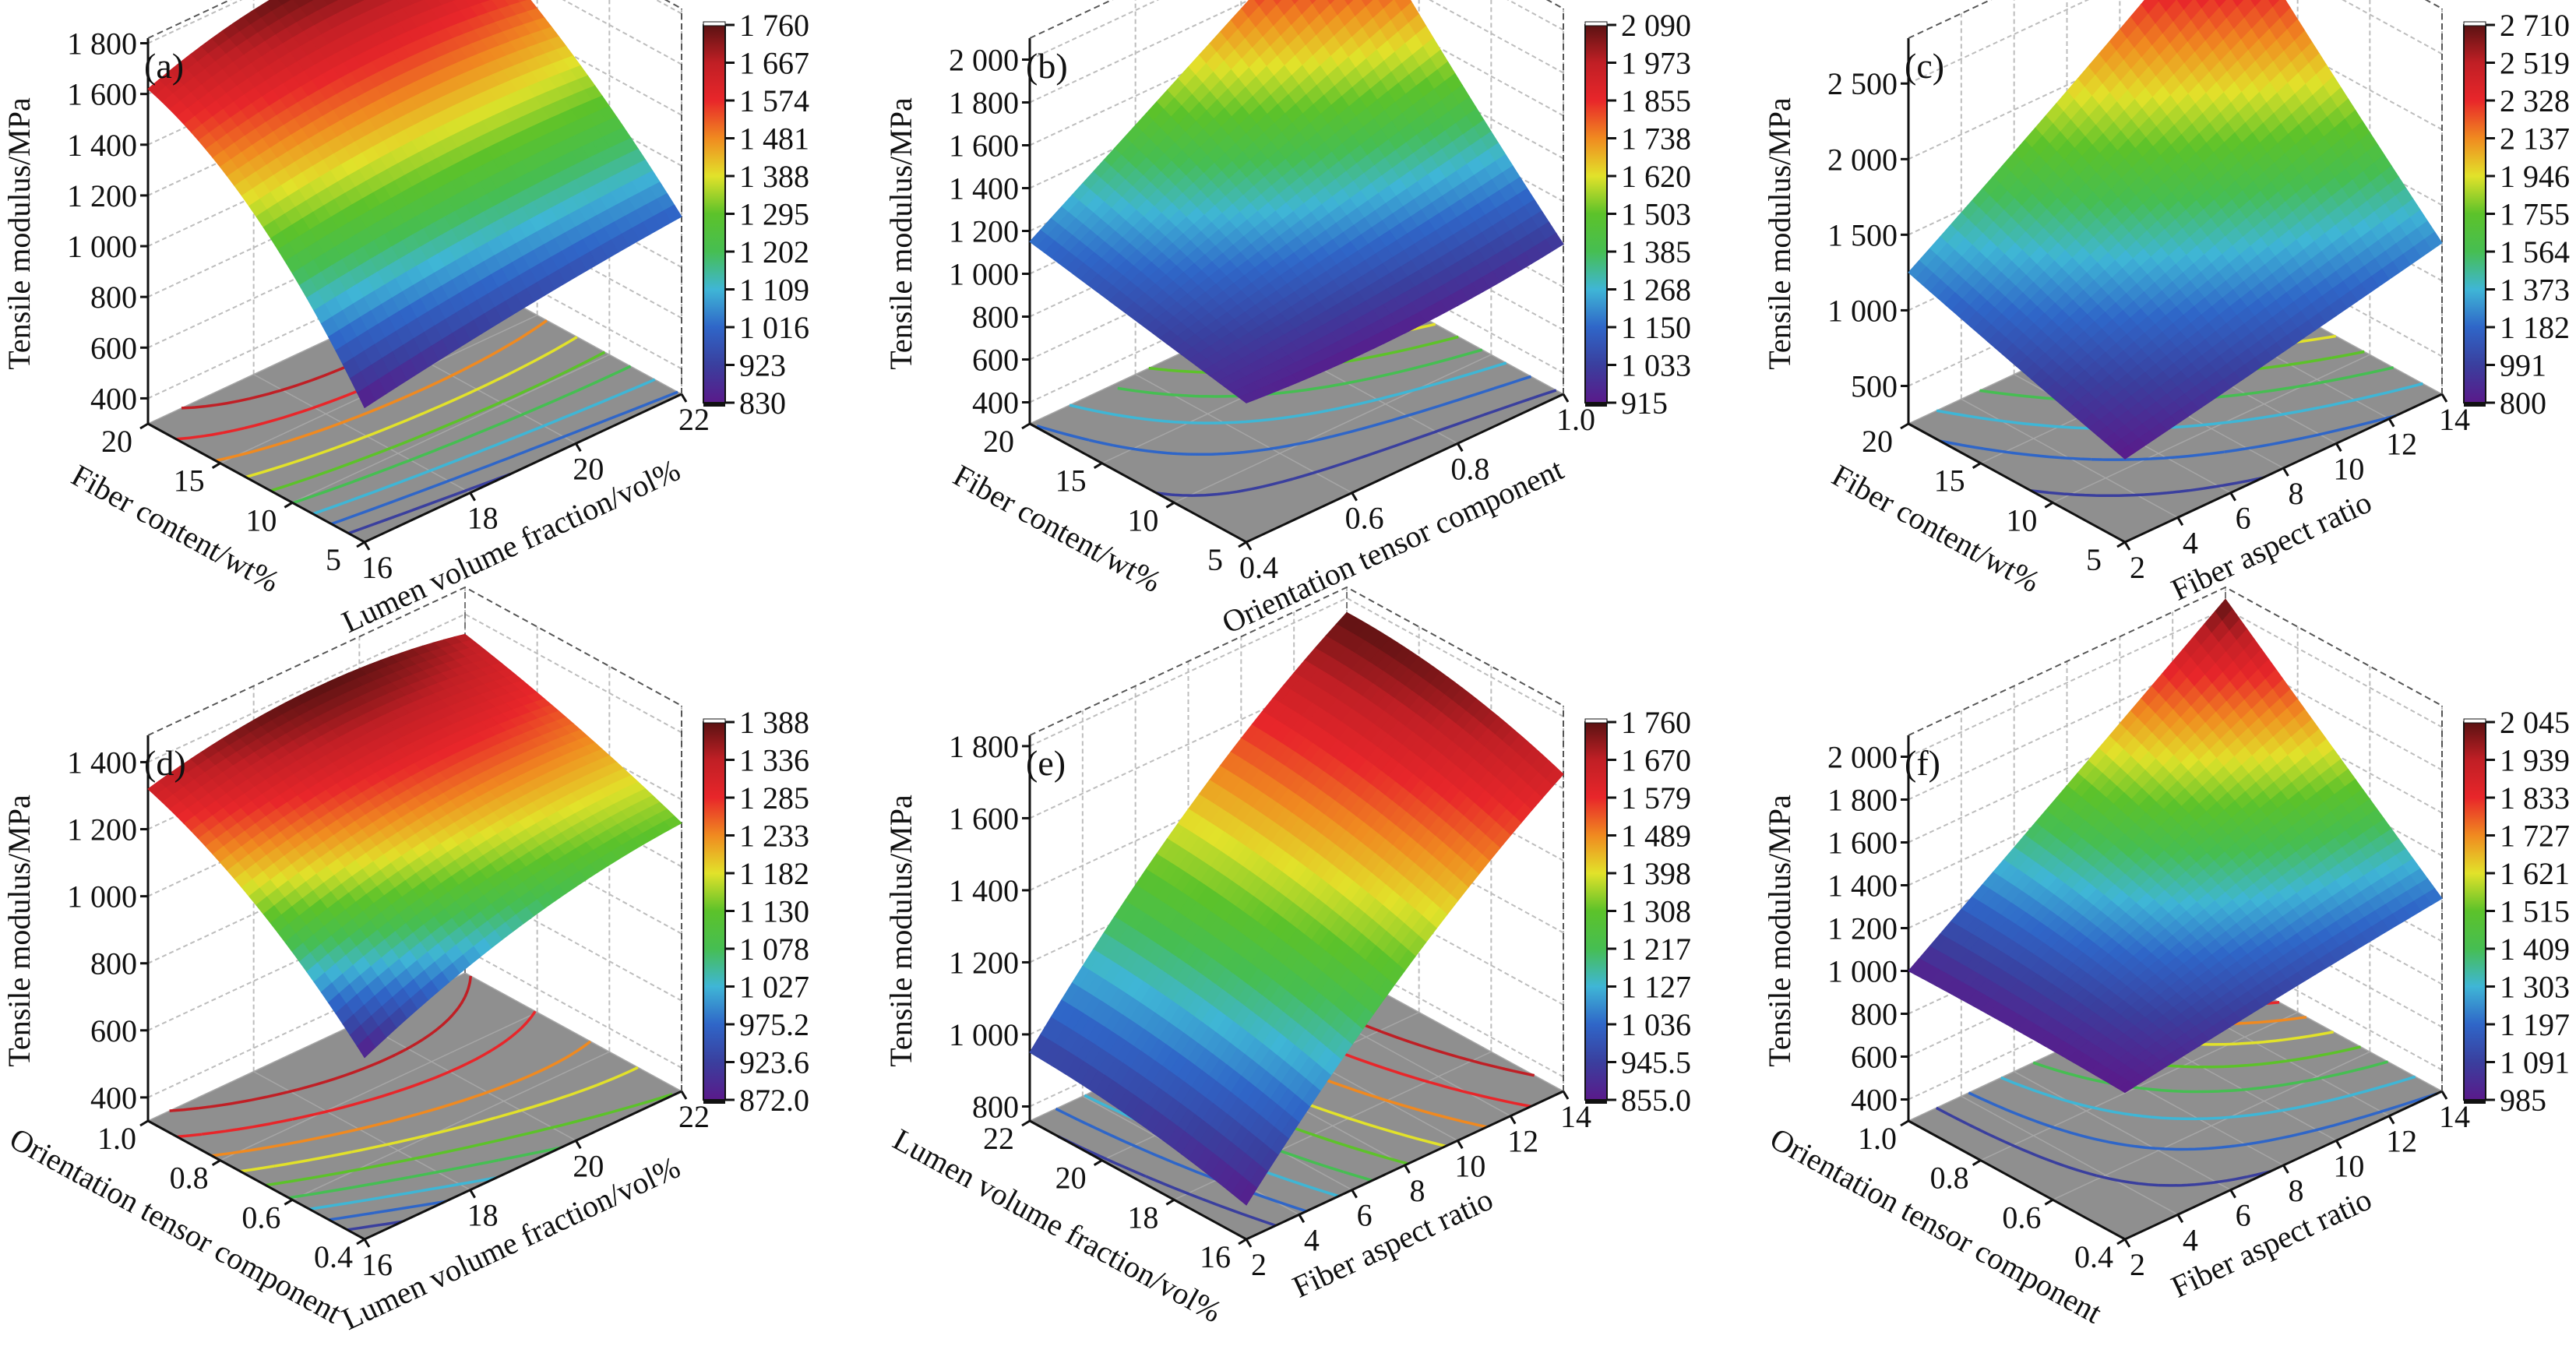  I want to click on z-tick-label: 2 000, so click(1862, 159).